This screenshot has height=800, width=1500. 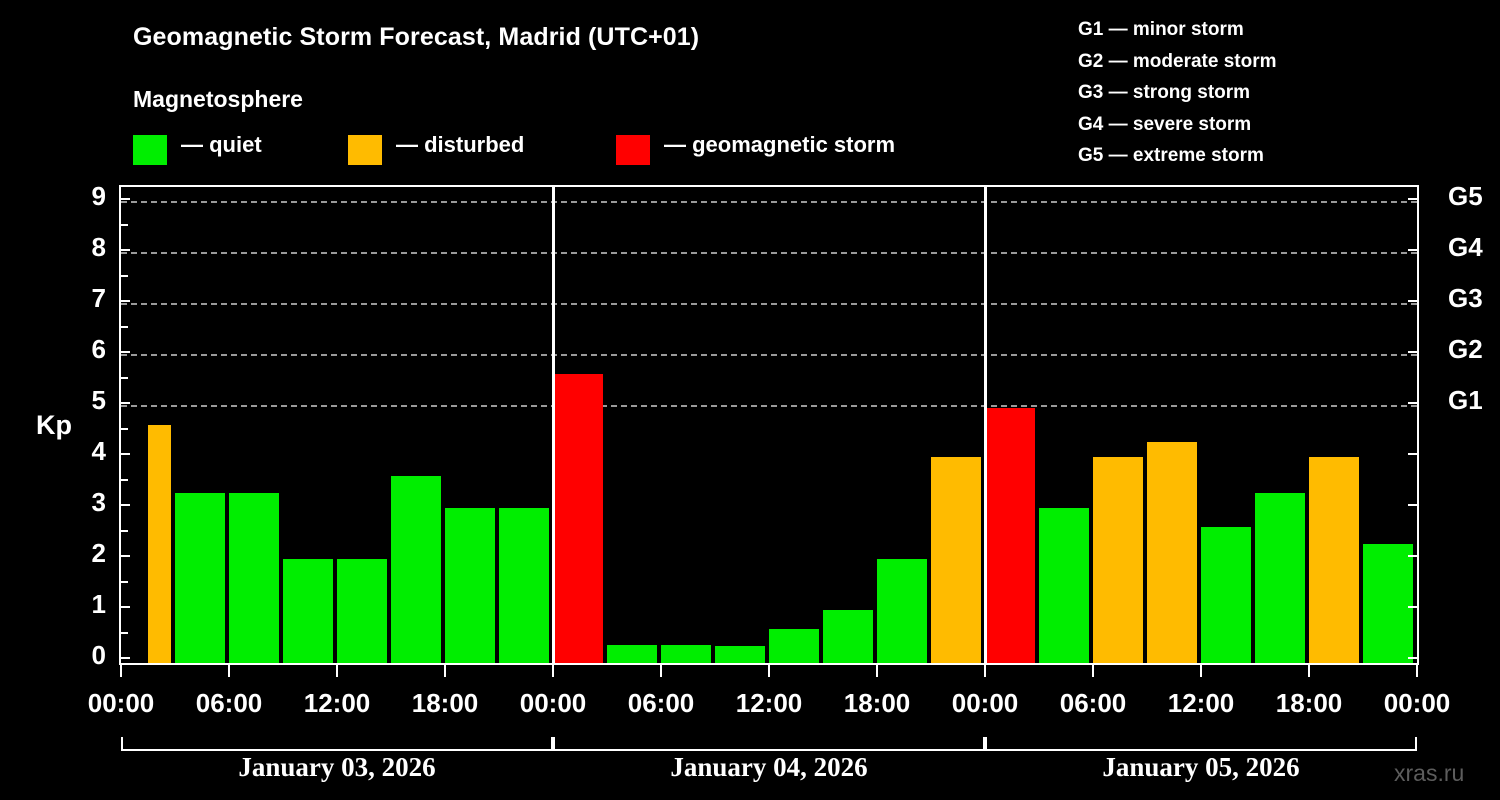 I want to click on x-tick-label-8: 00:00, so click(x=985, y=703).